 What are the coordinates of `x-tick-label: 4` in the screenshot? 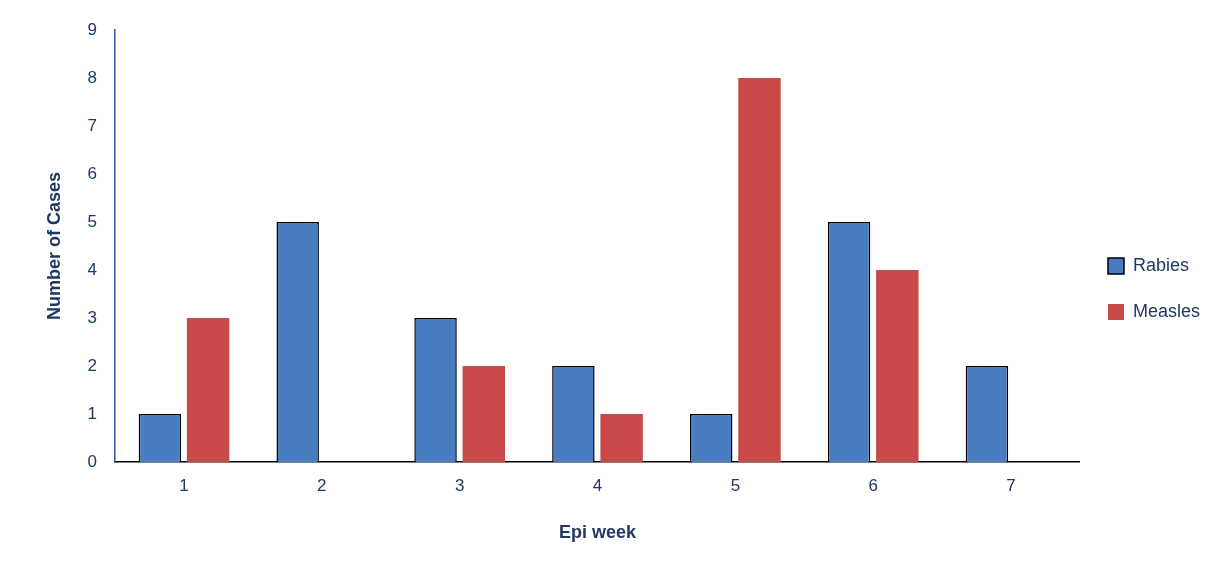 It's located at (597, 485).